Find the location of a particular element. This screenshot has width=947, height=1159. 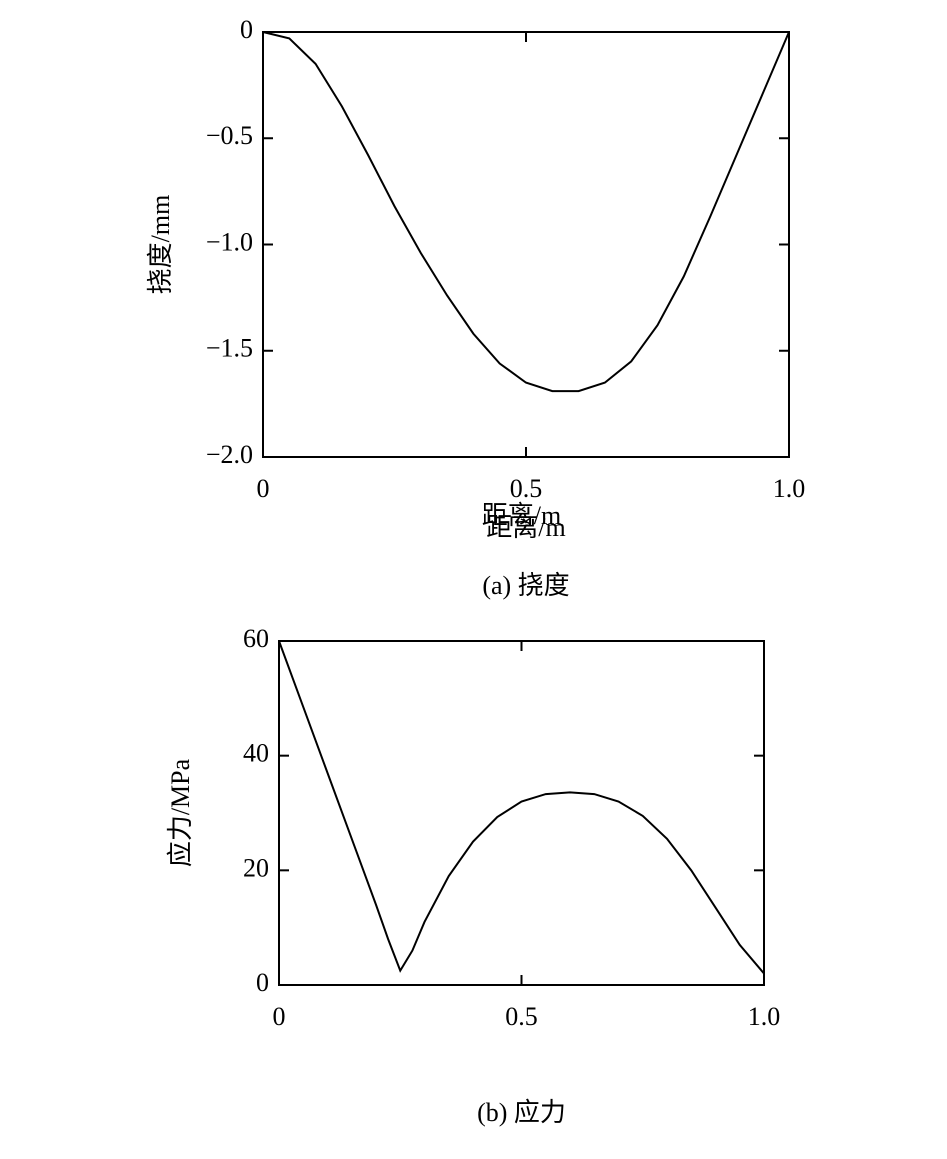

y-tick-label: −0.5 is located at coordinates (229, 135).